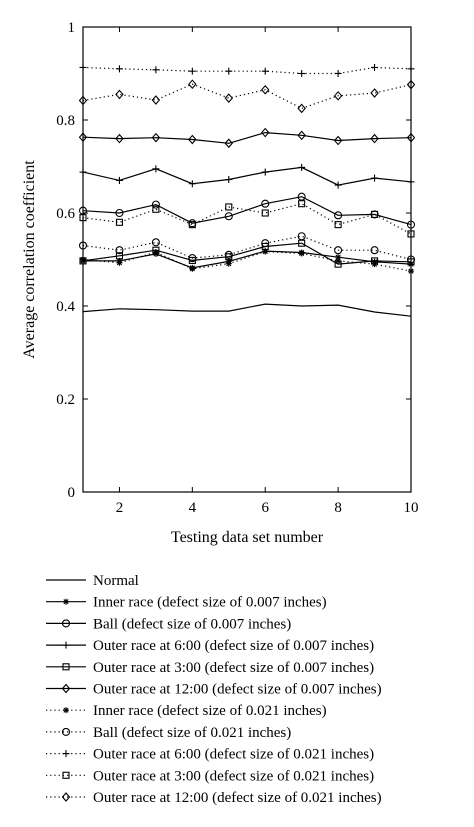 This screenshot has height=827, width=474. I want to click on series-normal, so click(247, 310).